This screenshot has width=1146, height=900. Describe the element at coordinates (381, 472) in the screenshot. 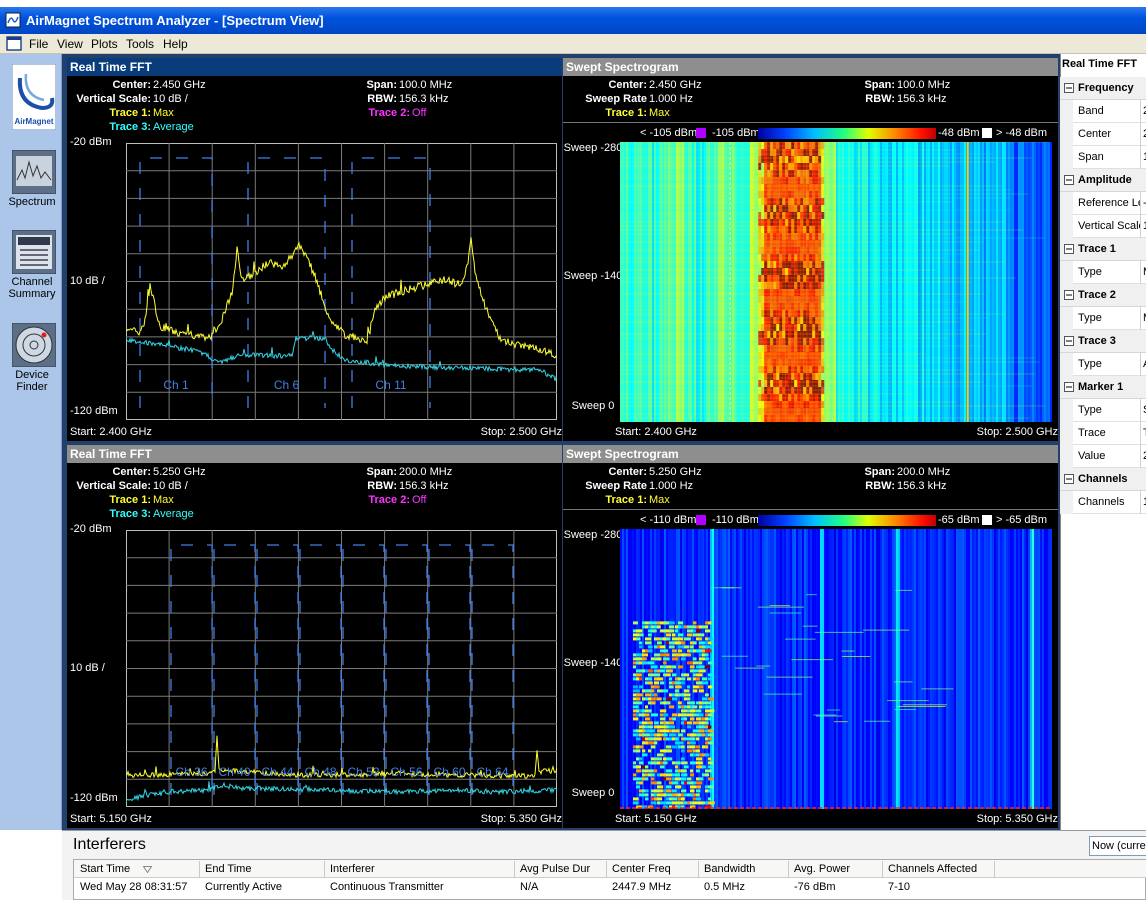

I see `info-label: Span:` at that location.